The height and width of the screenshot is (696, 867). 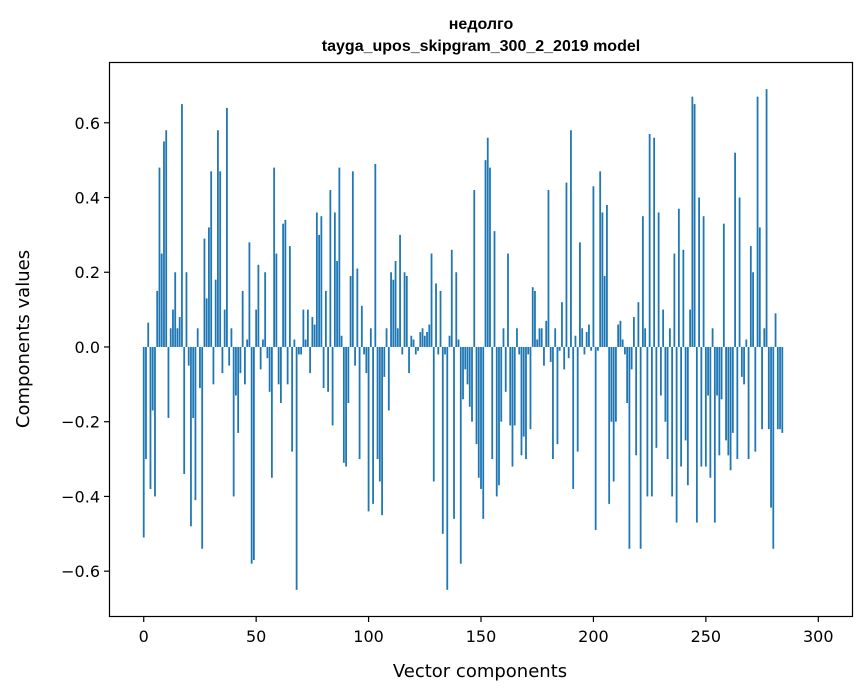 What do you see at coordinates (87, 123) in the screenshot?
I see `y-tick-label: 0.6` at bounding box center [87, 123].